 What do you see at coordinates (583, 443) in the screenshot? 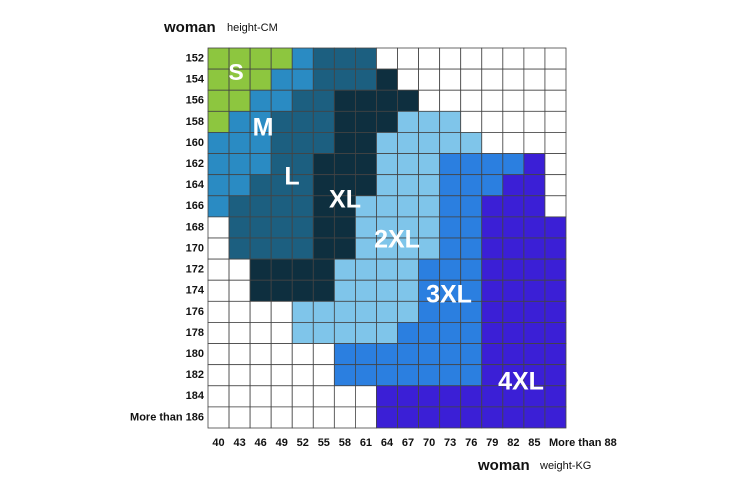
I see `column-label: More than 88` at bounding box center [583, 443].